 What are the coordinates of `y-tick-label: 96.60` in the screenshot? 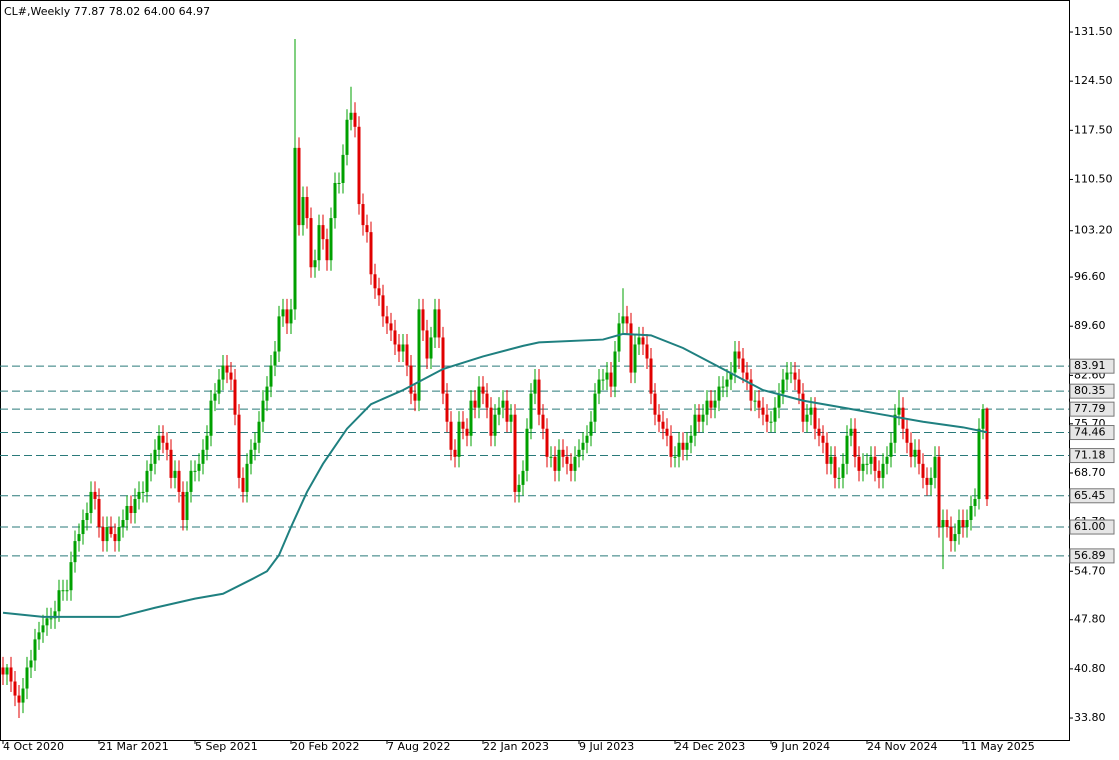 It's located at (1090, 276).